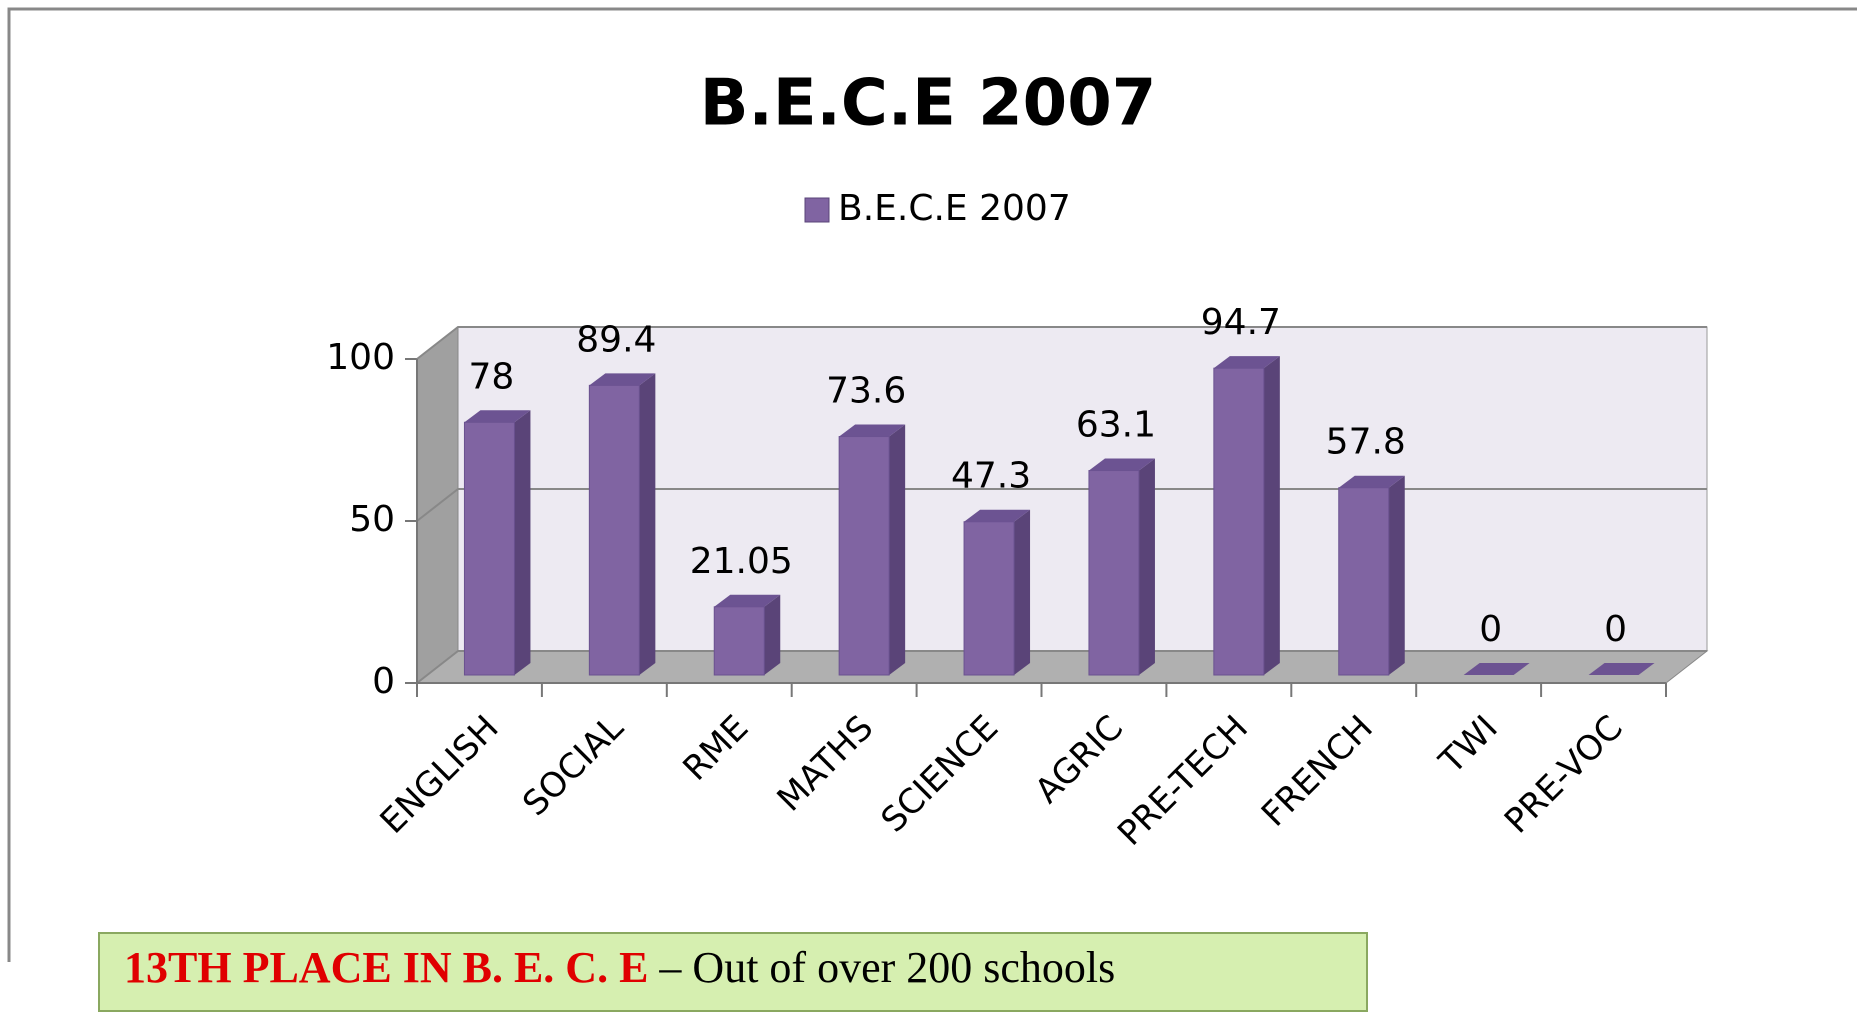 The image size is (1857, 1012). What do you see at coordinates (492, 376) in the screenshot?
I see `value-label: 78` at bounding box center [492, 376].